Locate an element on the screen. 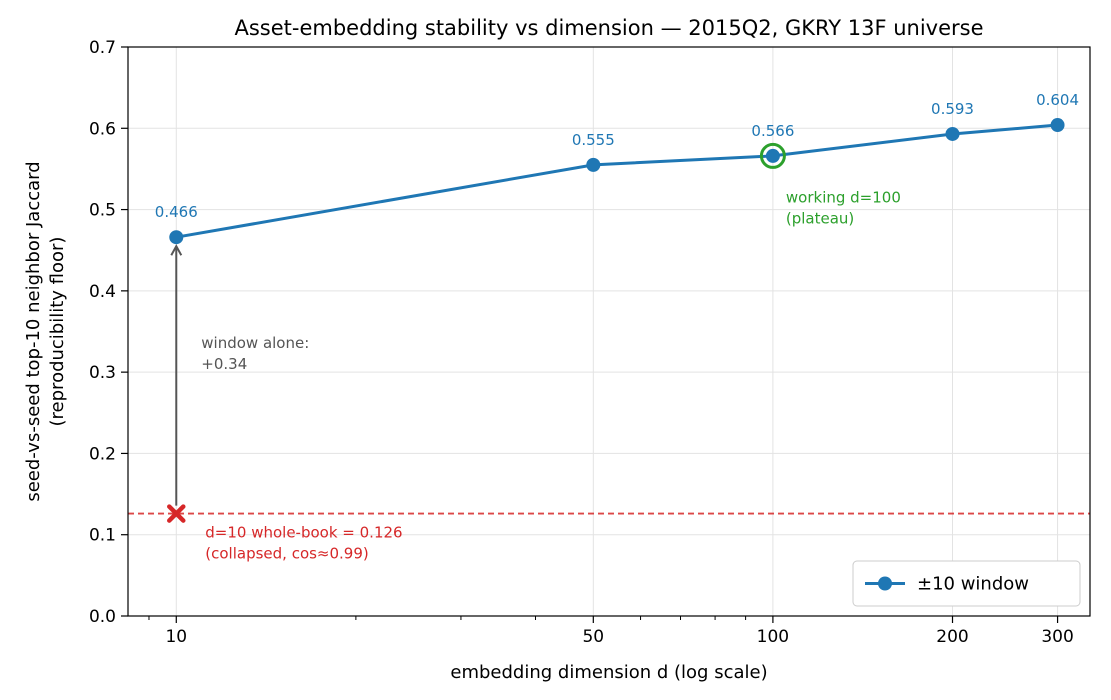 The image size is (1111, 700). y-axis-title-line: seed-vs-seed top-10 neighbor Jaccard is located at coordinates (33, 331).